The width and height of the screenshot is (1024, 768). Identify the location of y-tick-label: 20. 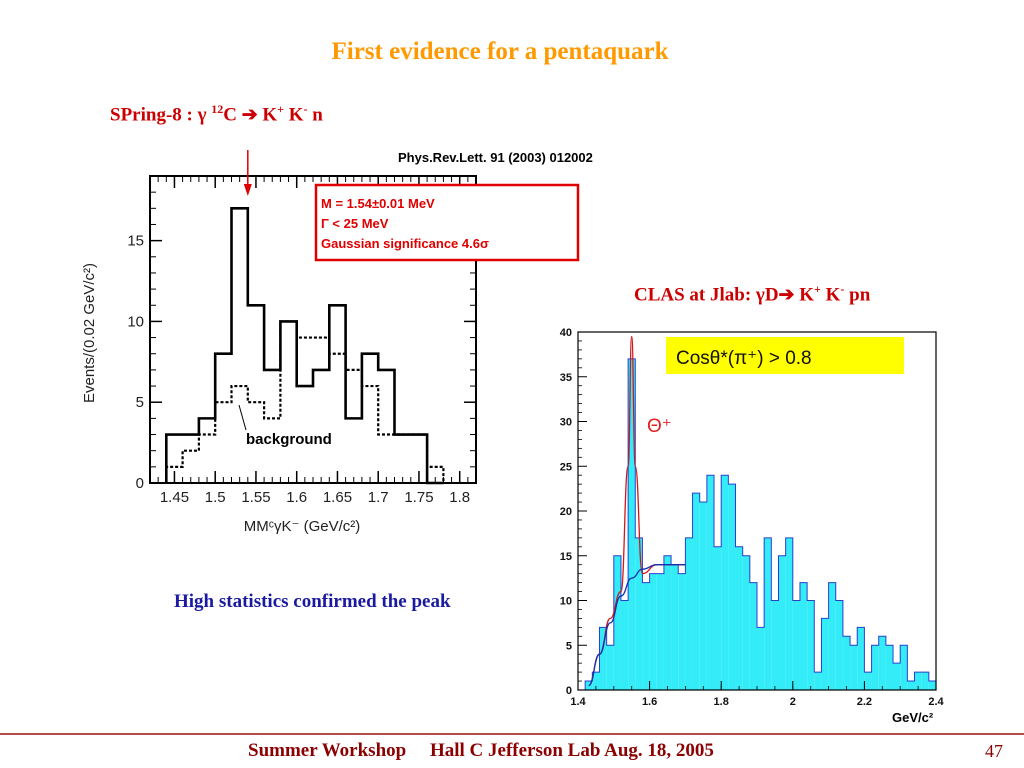
(566, 512).